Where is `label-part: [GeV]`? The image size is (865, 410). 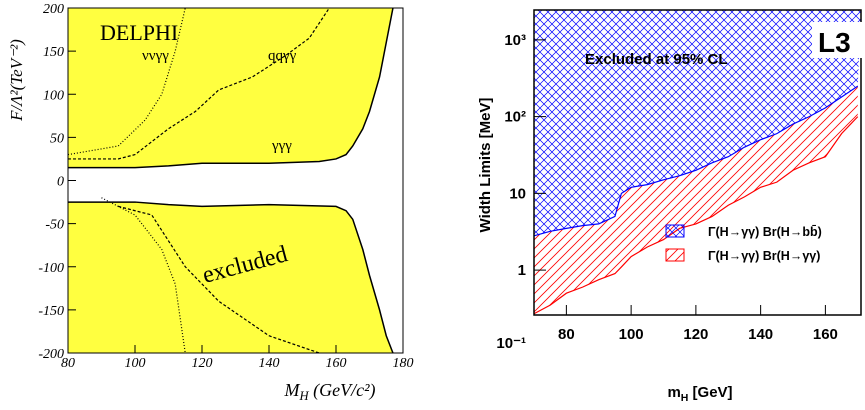
label-part: [GeV] is located at coordinates (710, 392).